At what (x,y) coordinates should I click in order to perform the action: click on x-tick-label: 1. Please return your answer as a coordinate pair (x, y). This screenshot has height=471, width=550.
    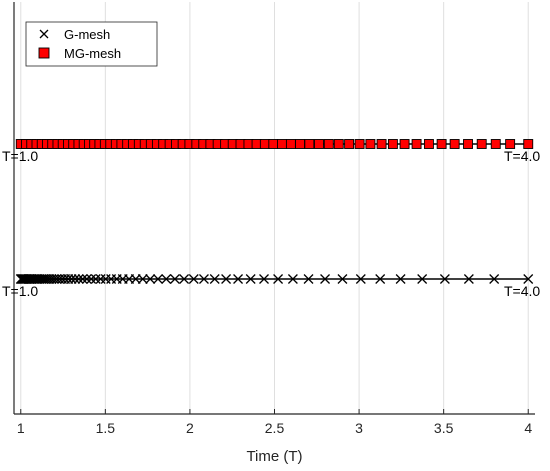
    Looking at the image, I should click on (21, 428).